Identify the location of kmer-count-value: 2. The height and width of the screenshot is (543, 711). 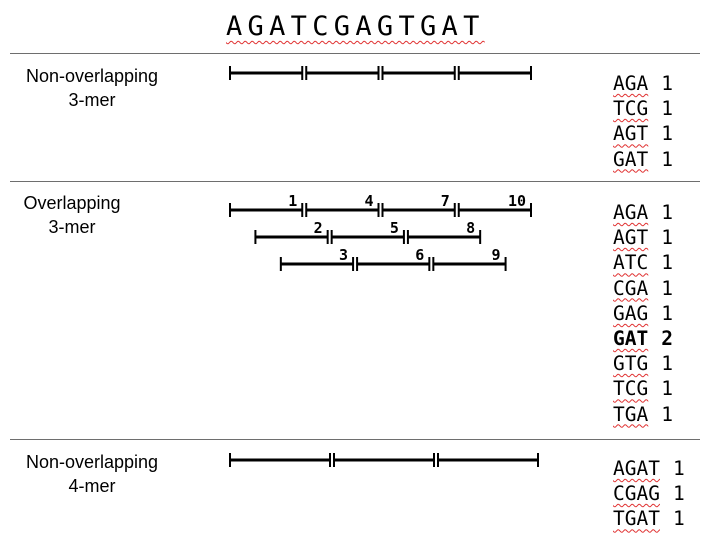
(667, 339).